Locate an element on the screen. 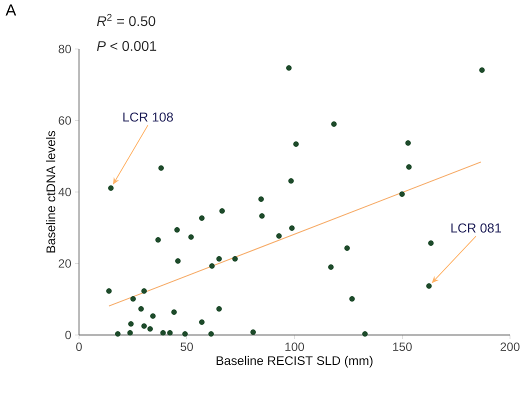 The width and height of the screenshot is (530, 400). chart-title: A is located at coordinates (11, 10).